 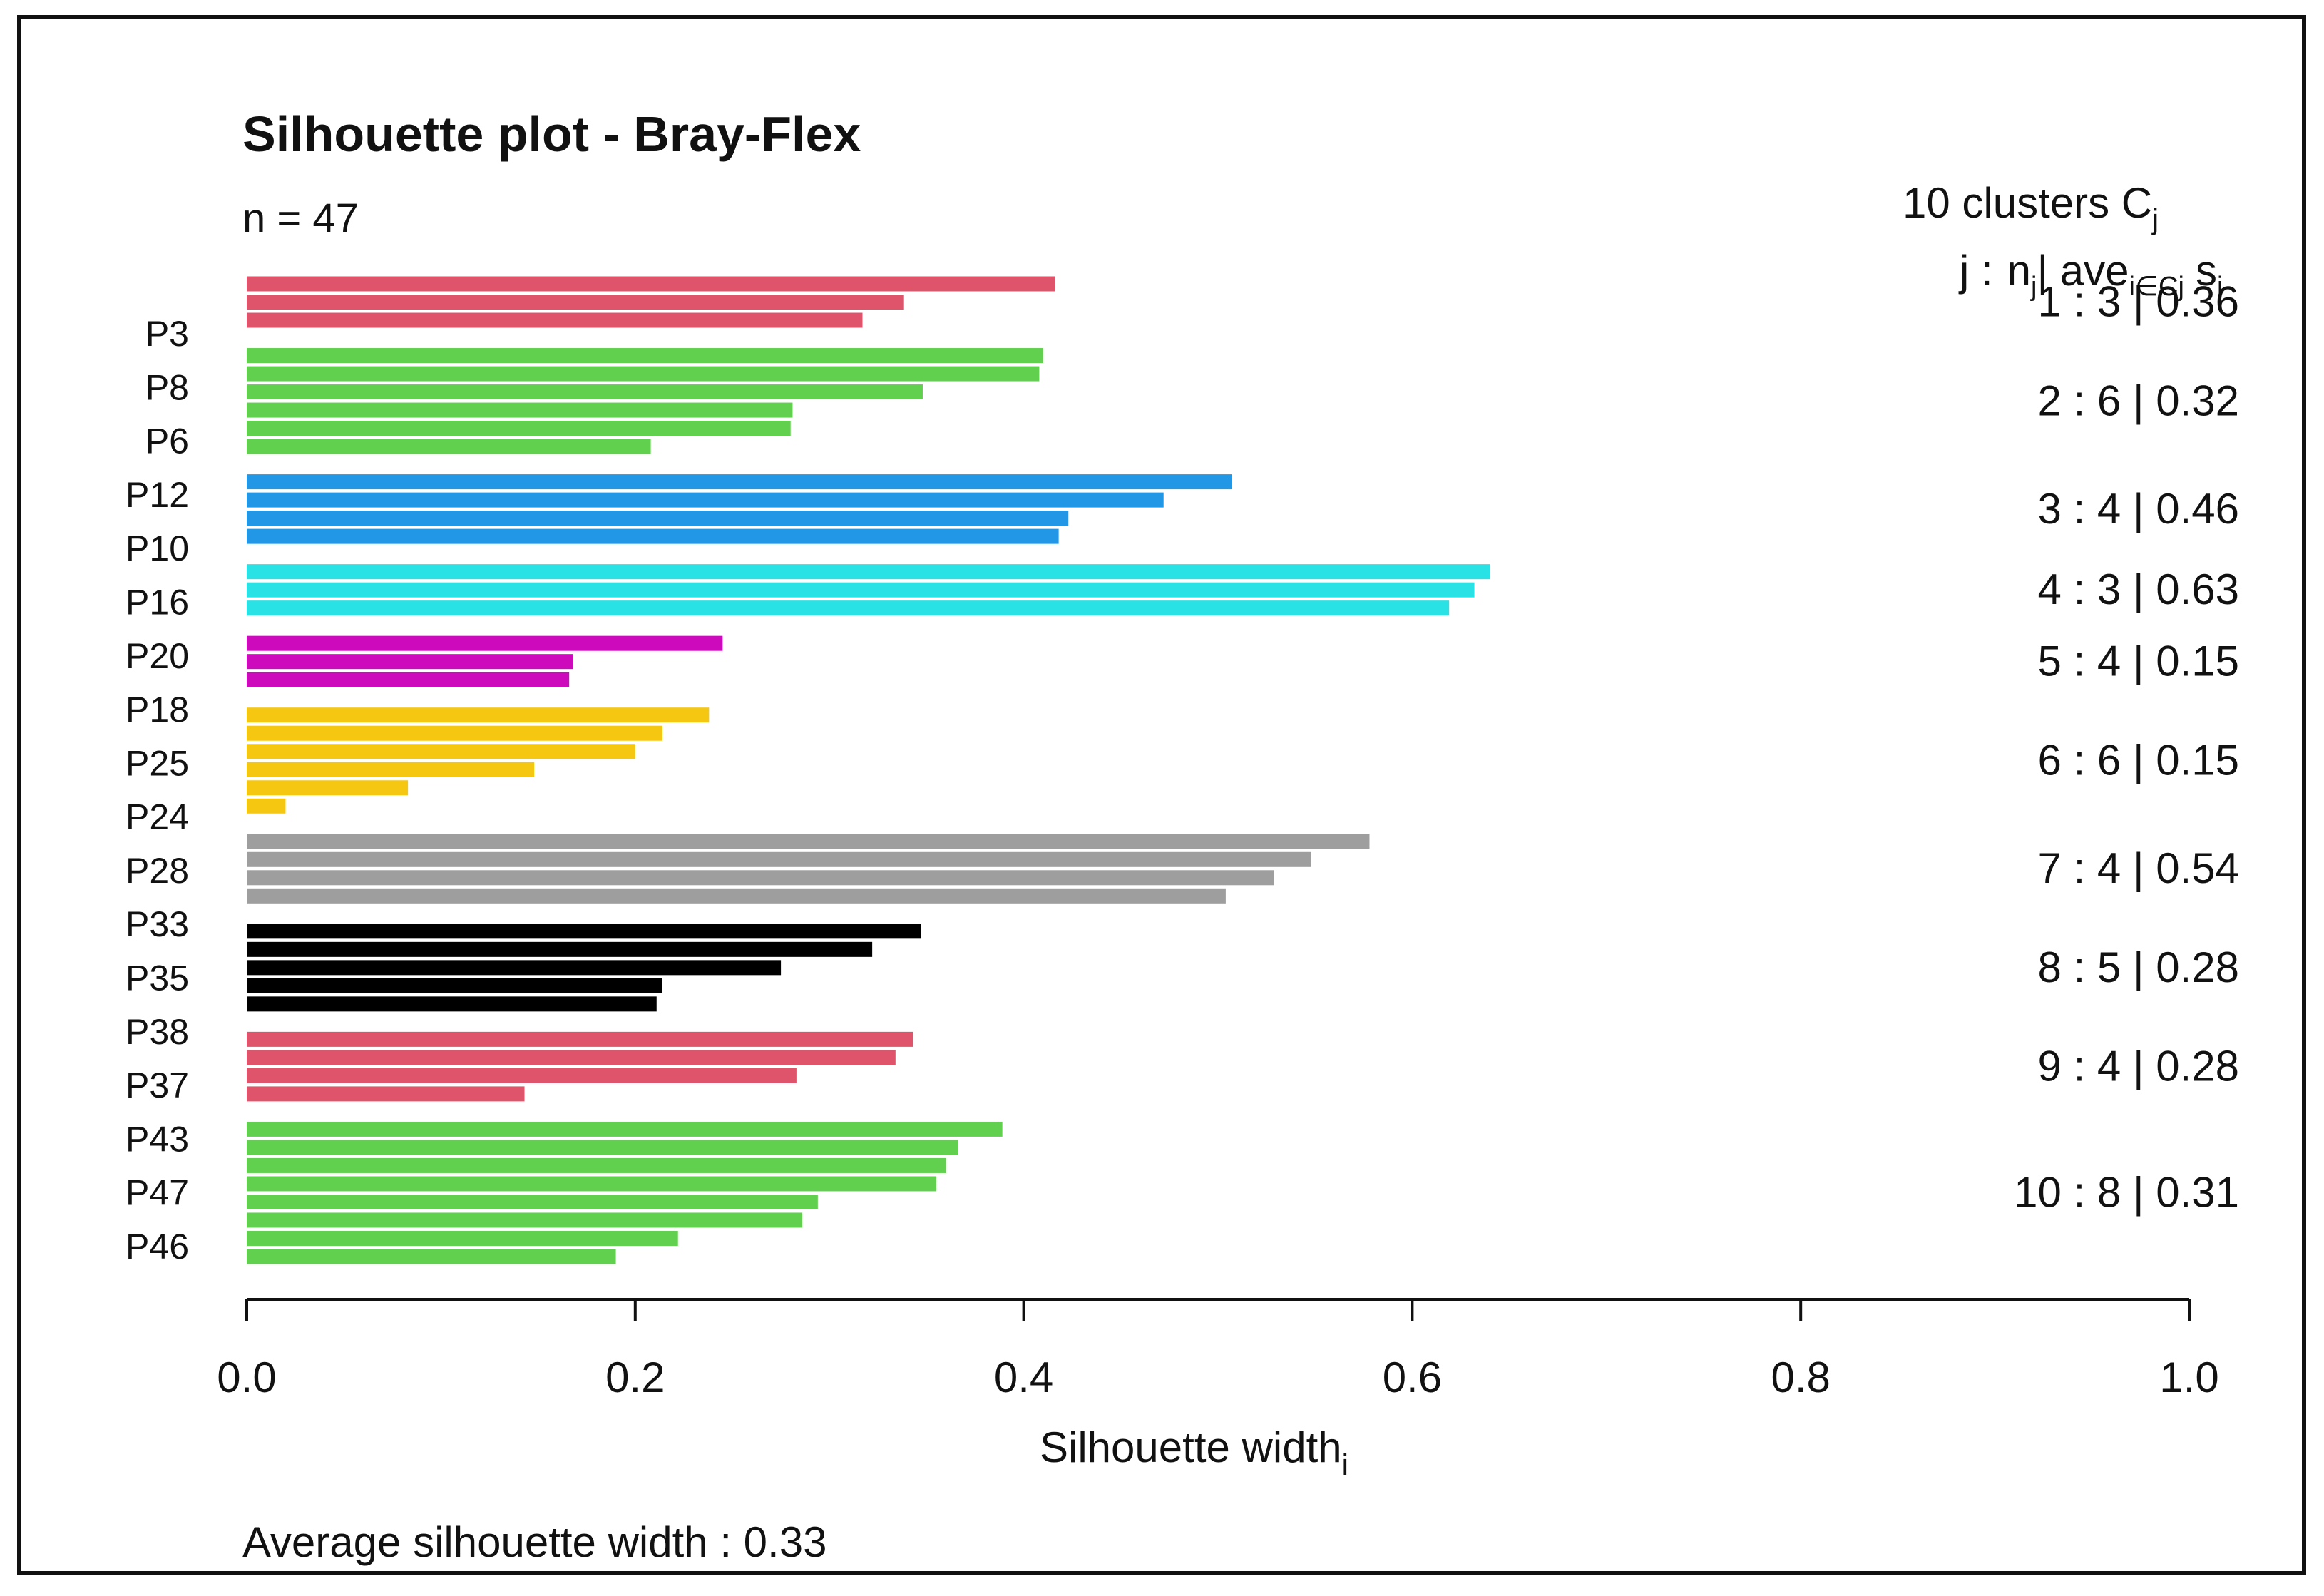 I want to click on row-label: P35, so click(x=157, y=978).